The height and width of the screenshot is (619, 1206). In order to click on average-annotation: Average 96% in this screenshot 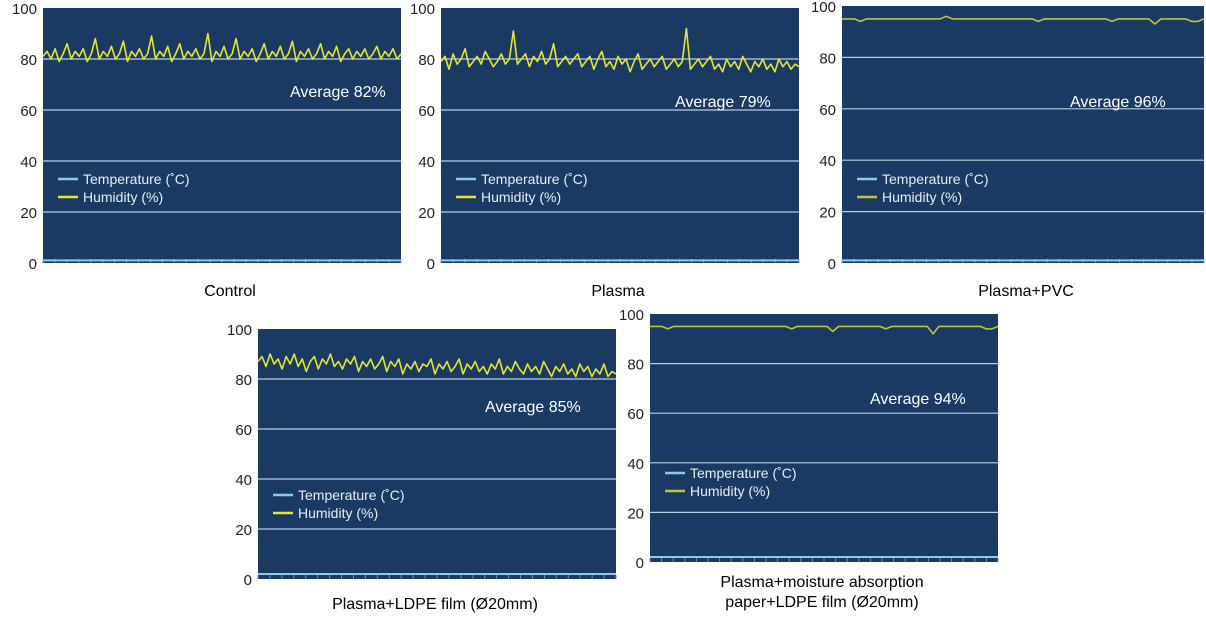, I will do `click(1118, 102)`.